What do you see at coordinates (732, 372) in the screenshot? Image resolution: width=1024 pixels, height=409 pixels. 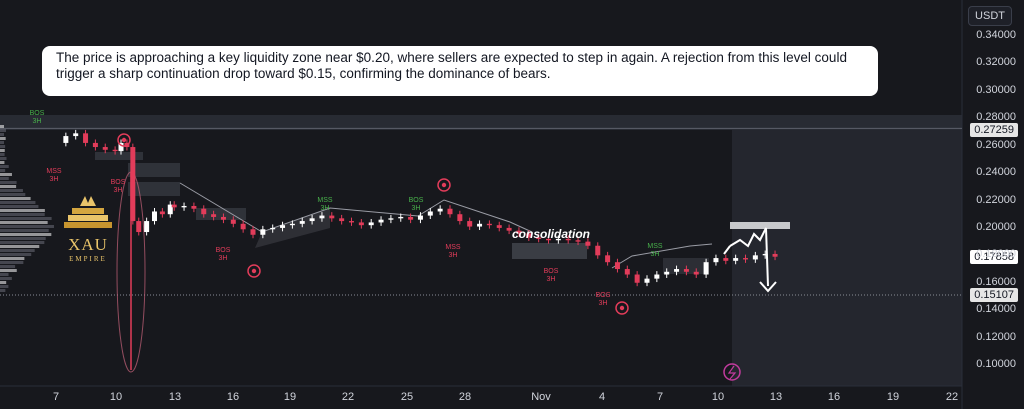 I see `lightning-badge-icon` at bounding box center [732, 372].